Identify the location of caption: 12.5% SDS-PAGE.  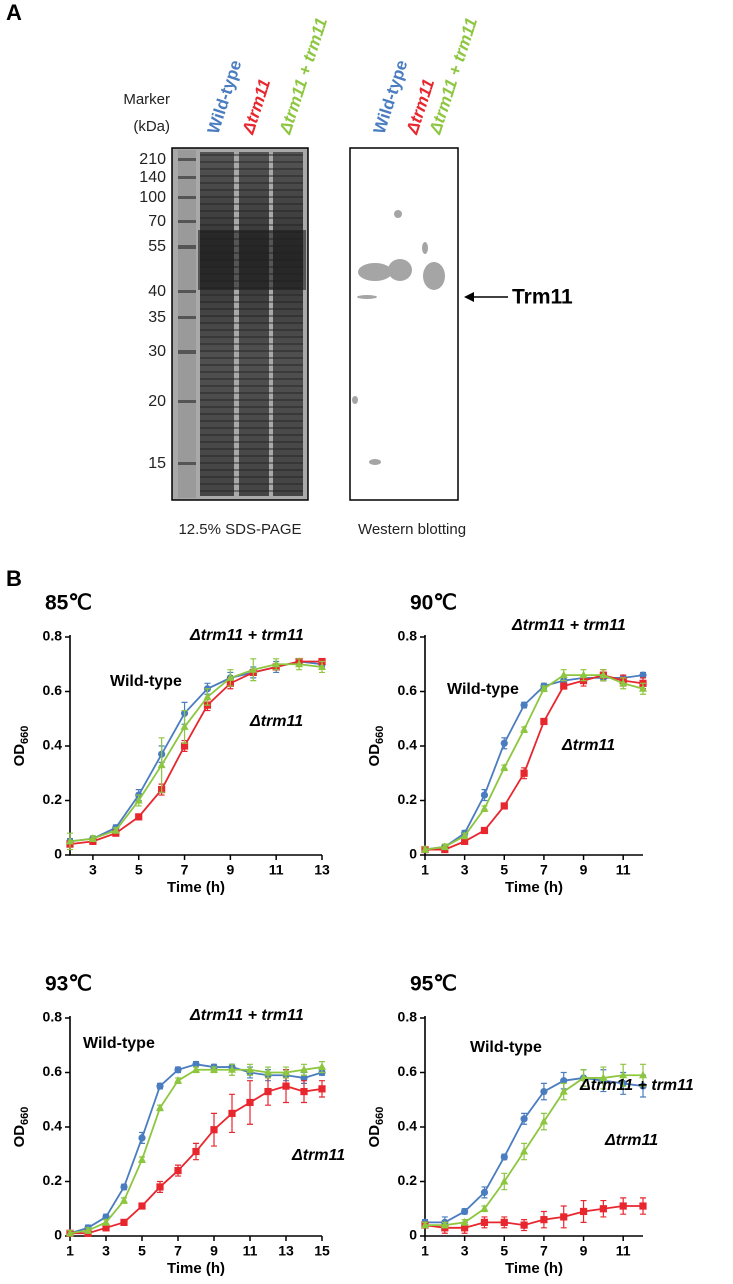
(239, 529).